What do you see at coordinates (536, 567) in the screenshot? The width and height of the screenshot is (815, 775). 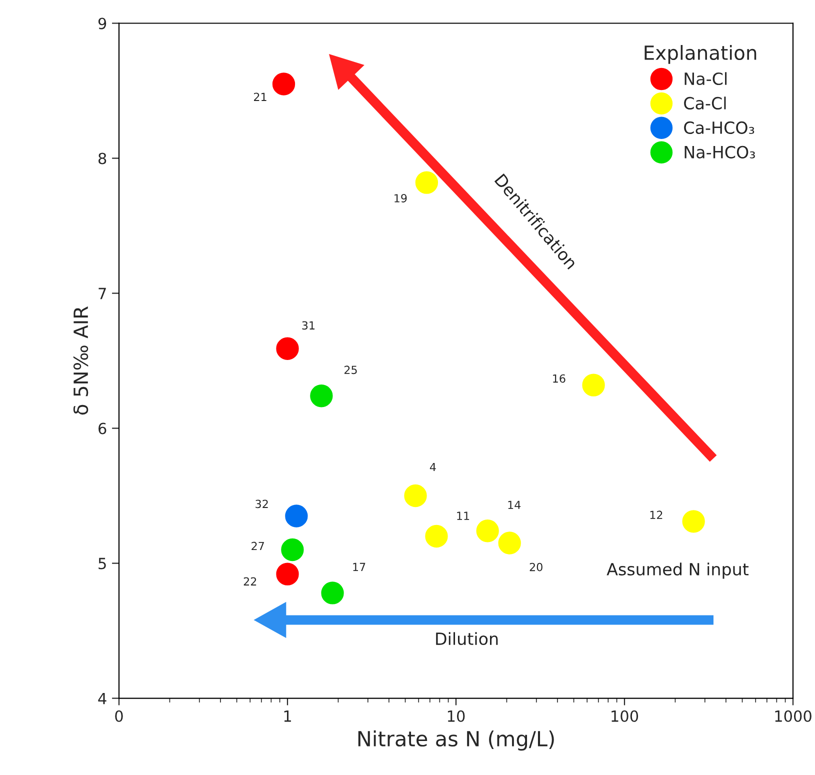 I see `annotation: 20` at bounding box center [536, 567].